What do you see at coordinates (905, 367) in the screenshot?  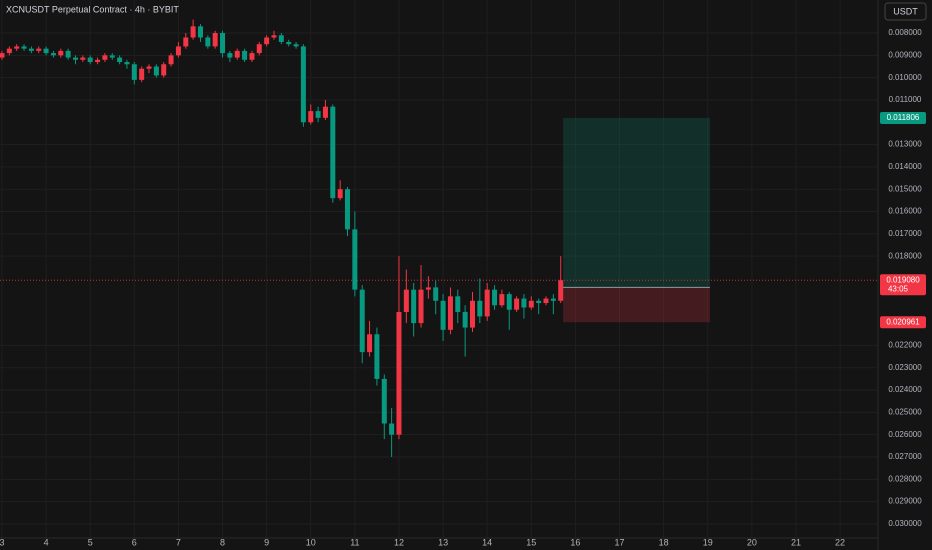 I see `y-tick-label: 0.023000` at bounding box center [905, 367].